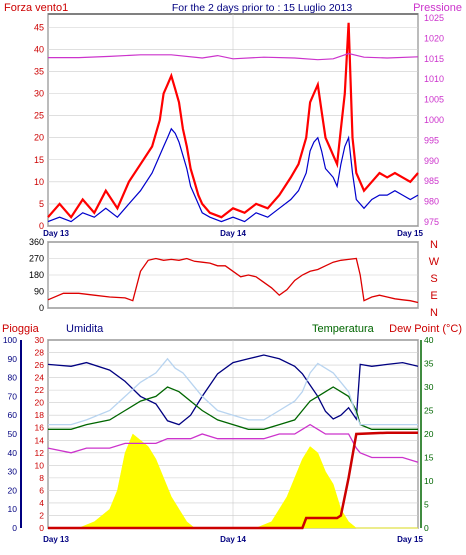  I want to click on humidity-tick-label: 70, so click(13, 396).